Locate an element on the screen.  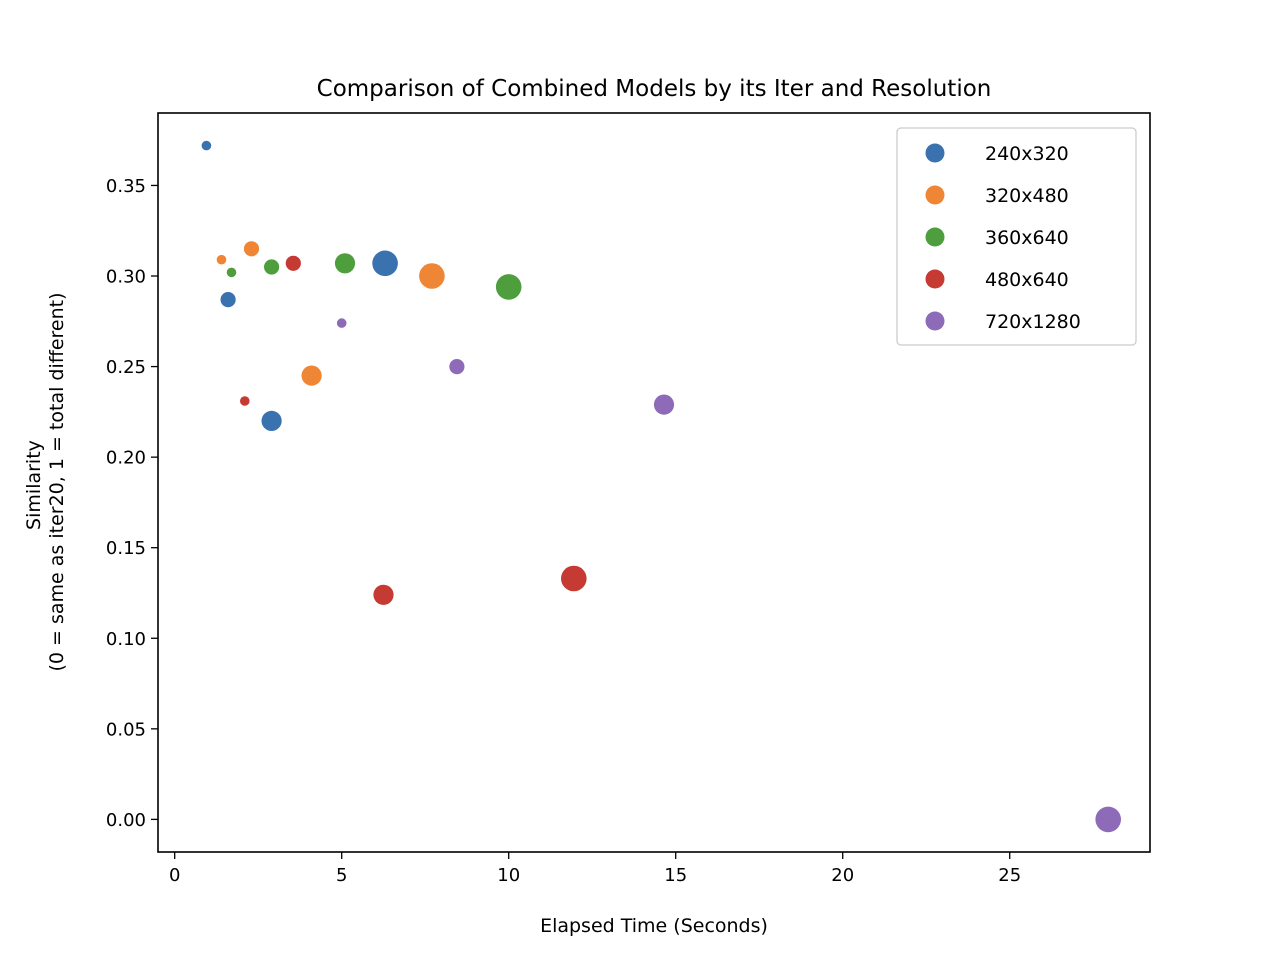
y-tick-label-5: 0.25 is located at coordinates (126, 367).